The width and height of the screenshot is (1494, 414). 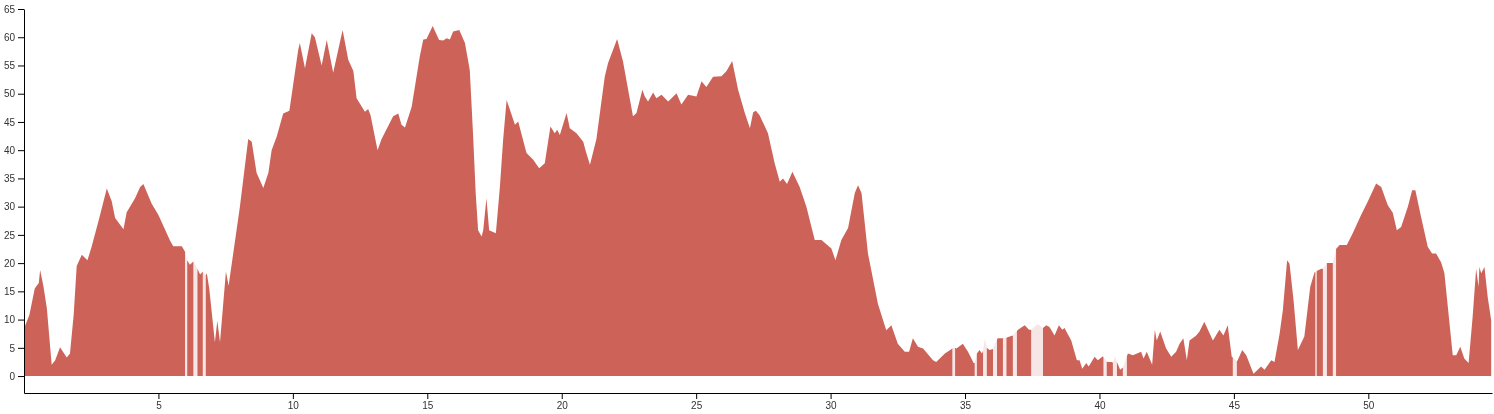 What do you see at coordinates (9, 94) in the screenshot?
I see `y-tick-label: 50` at bounding box center [9, 94].